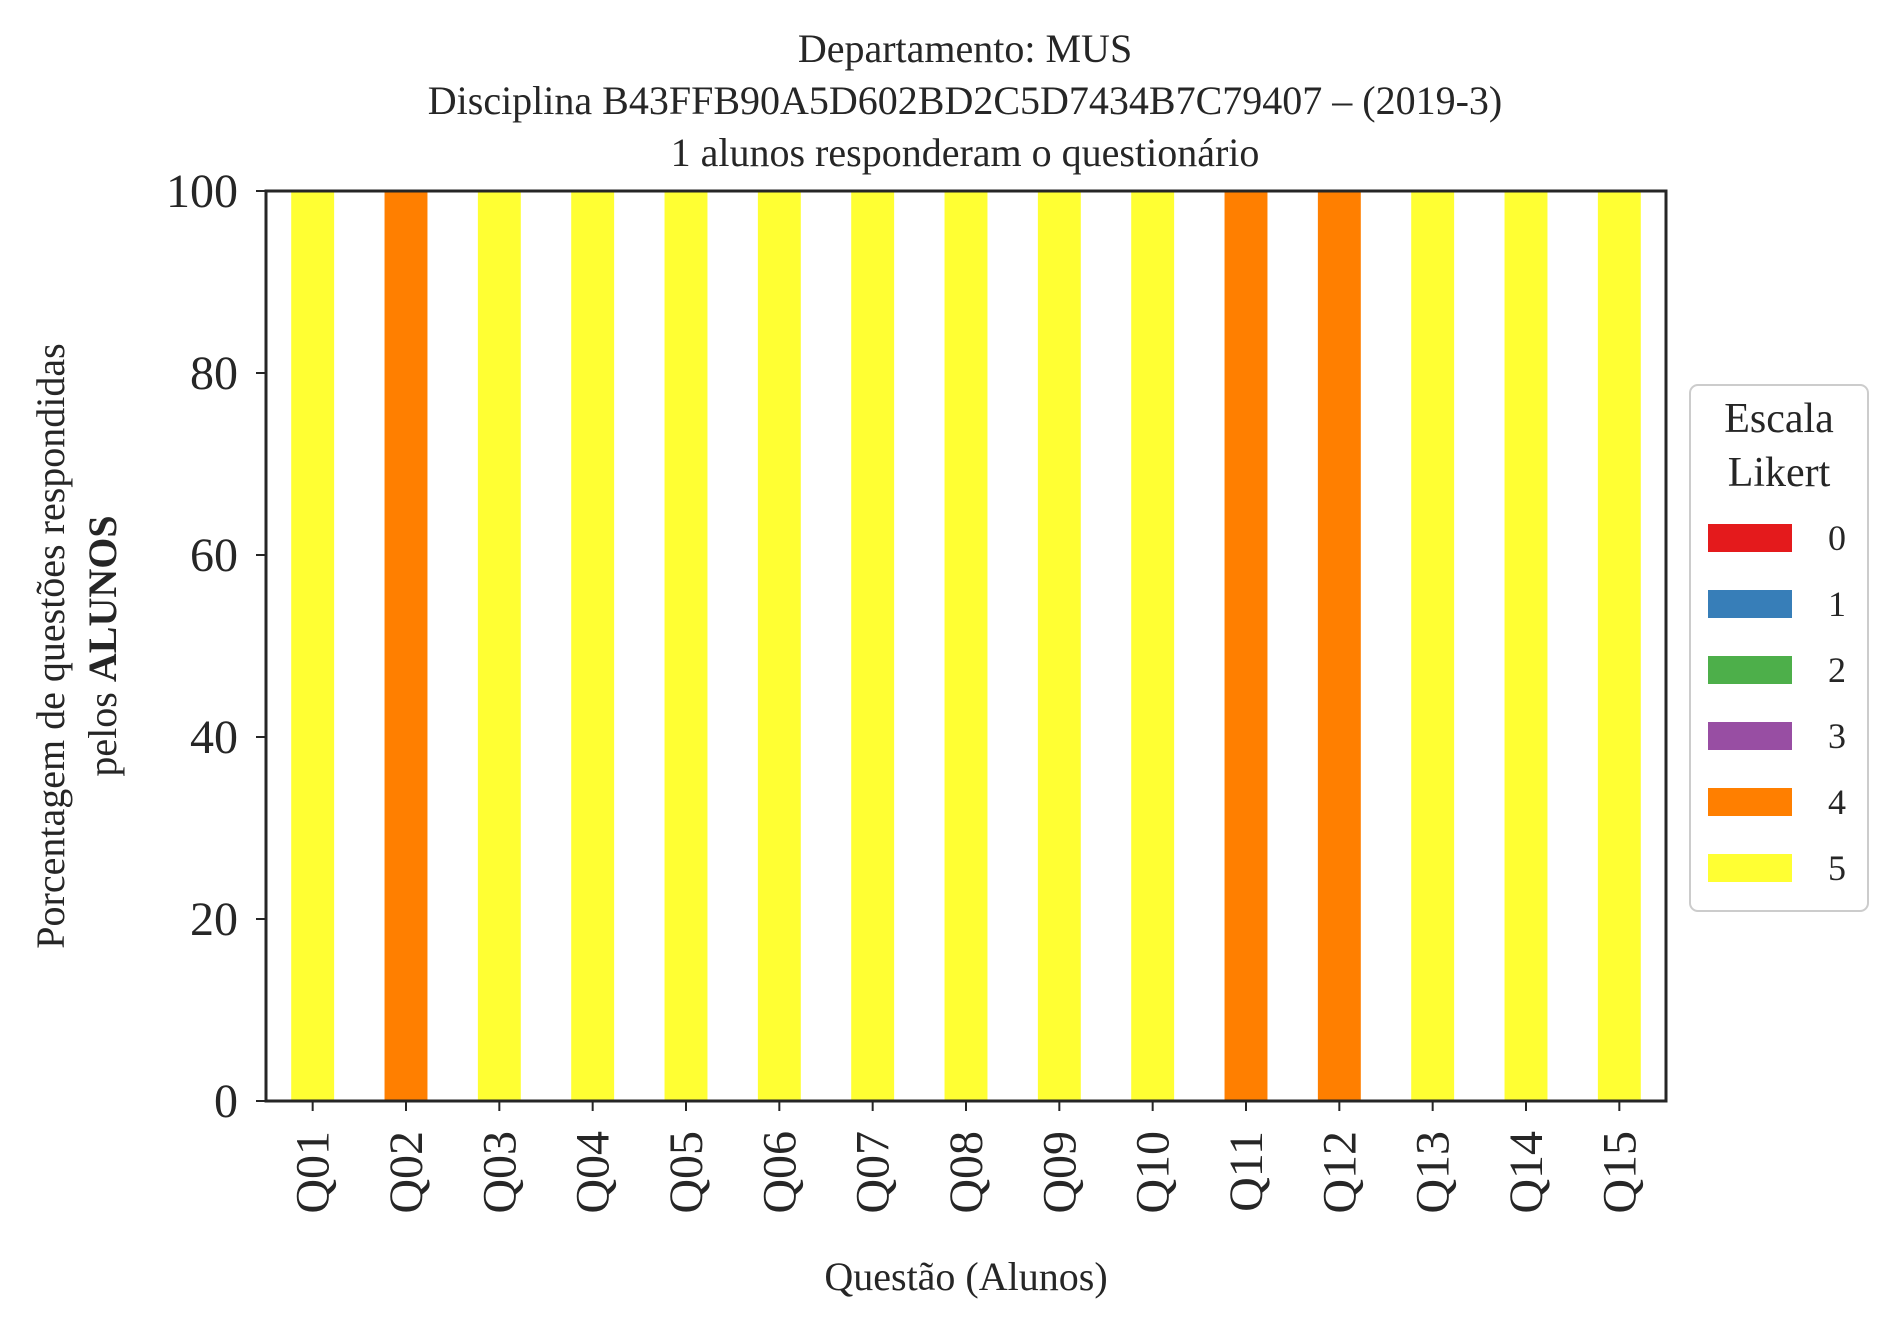 This screenshot has width=1892, height=1323. What do you see at coordinates (499, 1172) in the screenshot?
I see `x-tick-label-Q03: Q03` at bounding box center [499, 1172].